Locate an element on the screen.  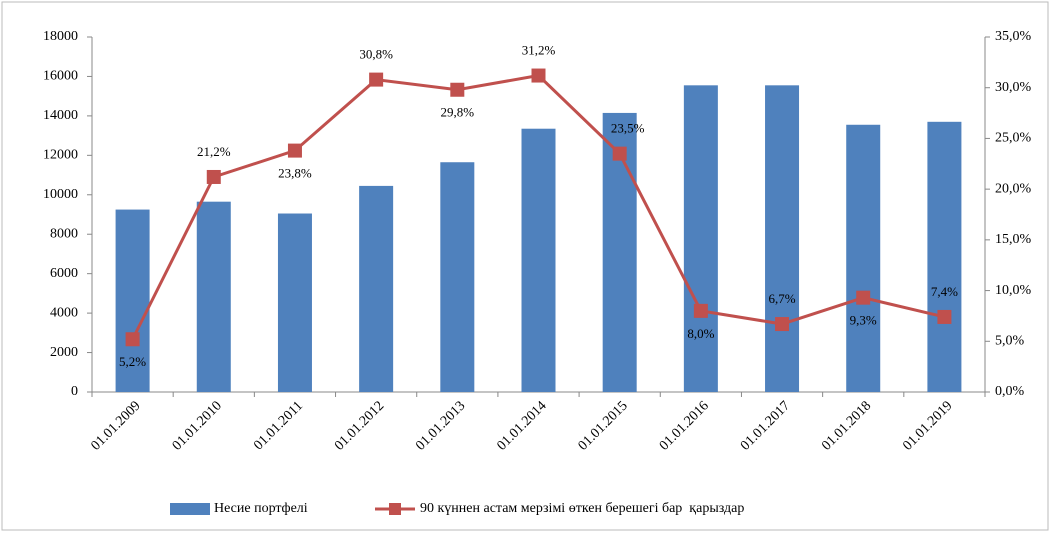
y2-tick-label: 5,0% is located at coordinates (1010, 341).